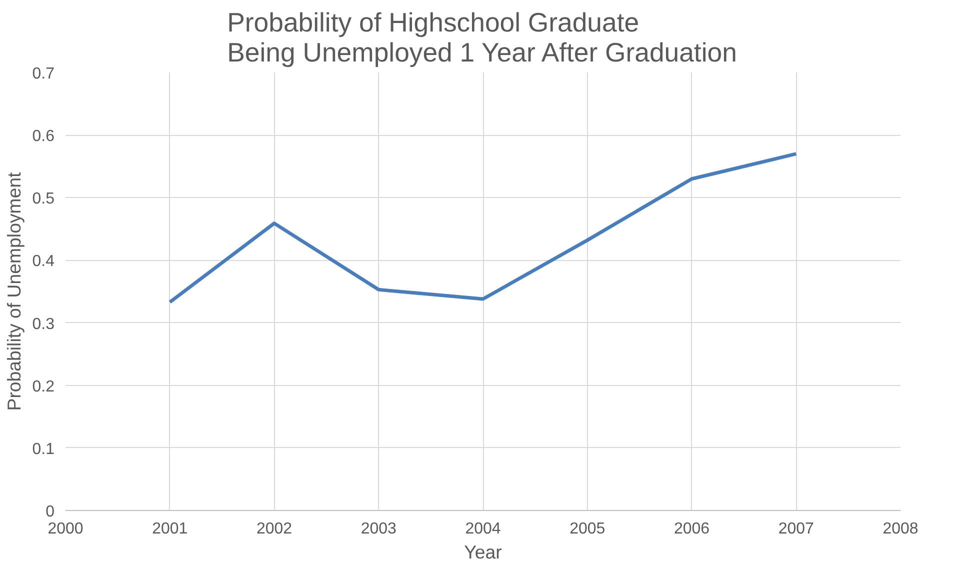  What do you see at coordinates (43, 137) in the screenshot?
I see `y-tick-label: 0.6` at bounding box center [43, 137].